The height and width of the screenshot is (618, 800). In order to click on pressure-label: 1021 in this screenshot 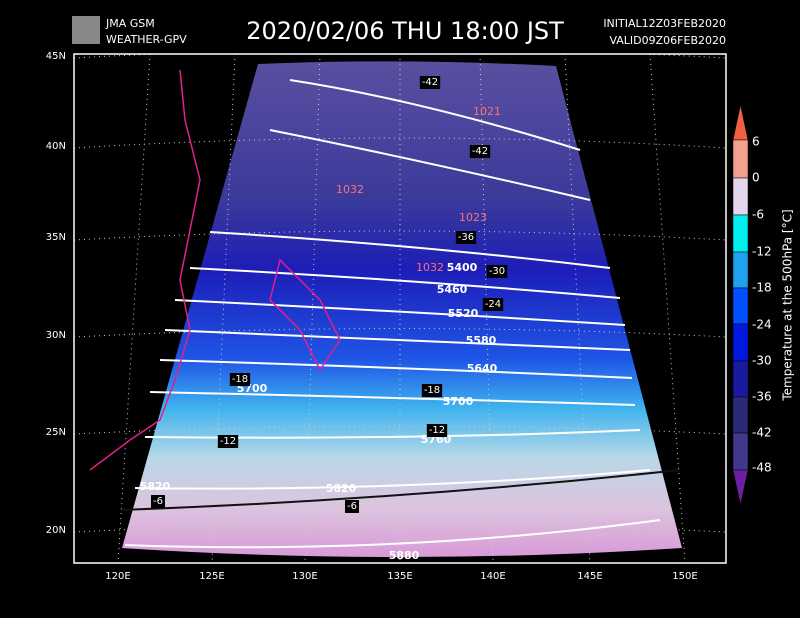, I will do `click(487, 111)`.